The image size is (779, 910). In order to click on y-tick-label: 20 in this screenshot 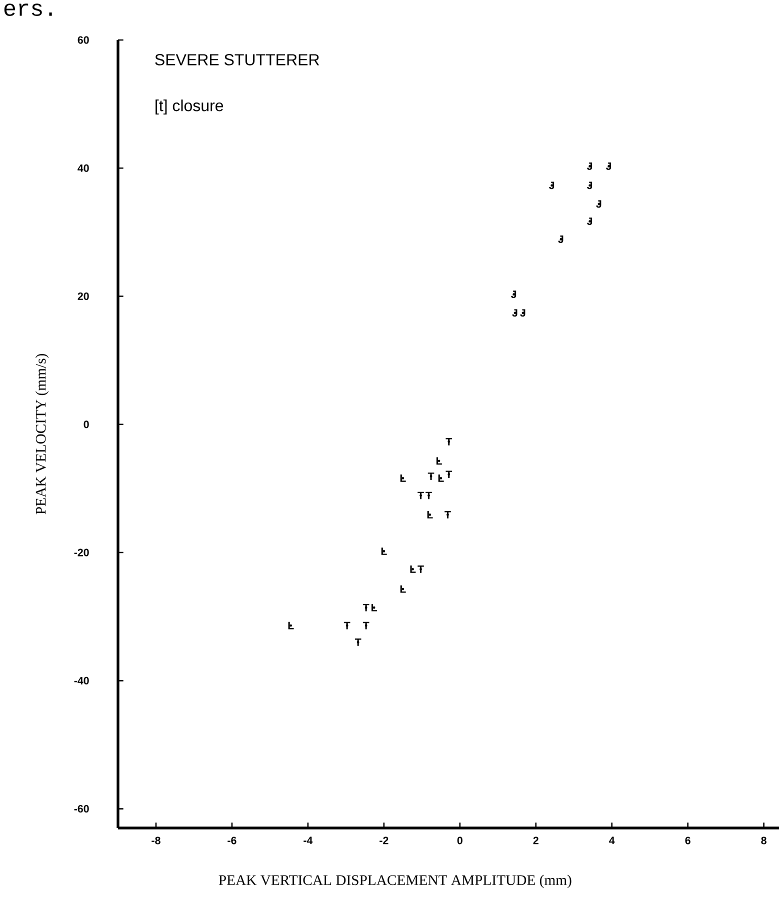, I will do `click(83, 296)`.